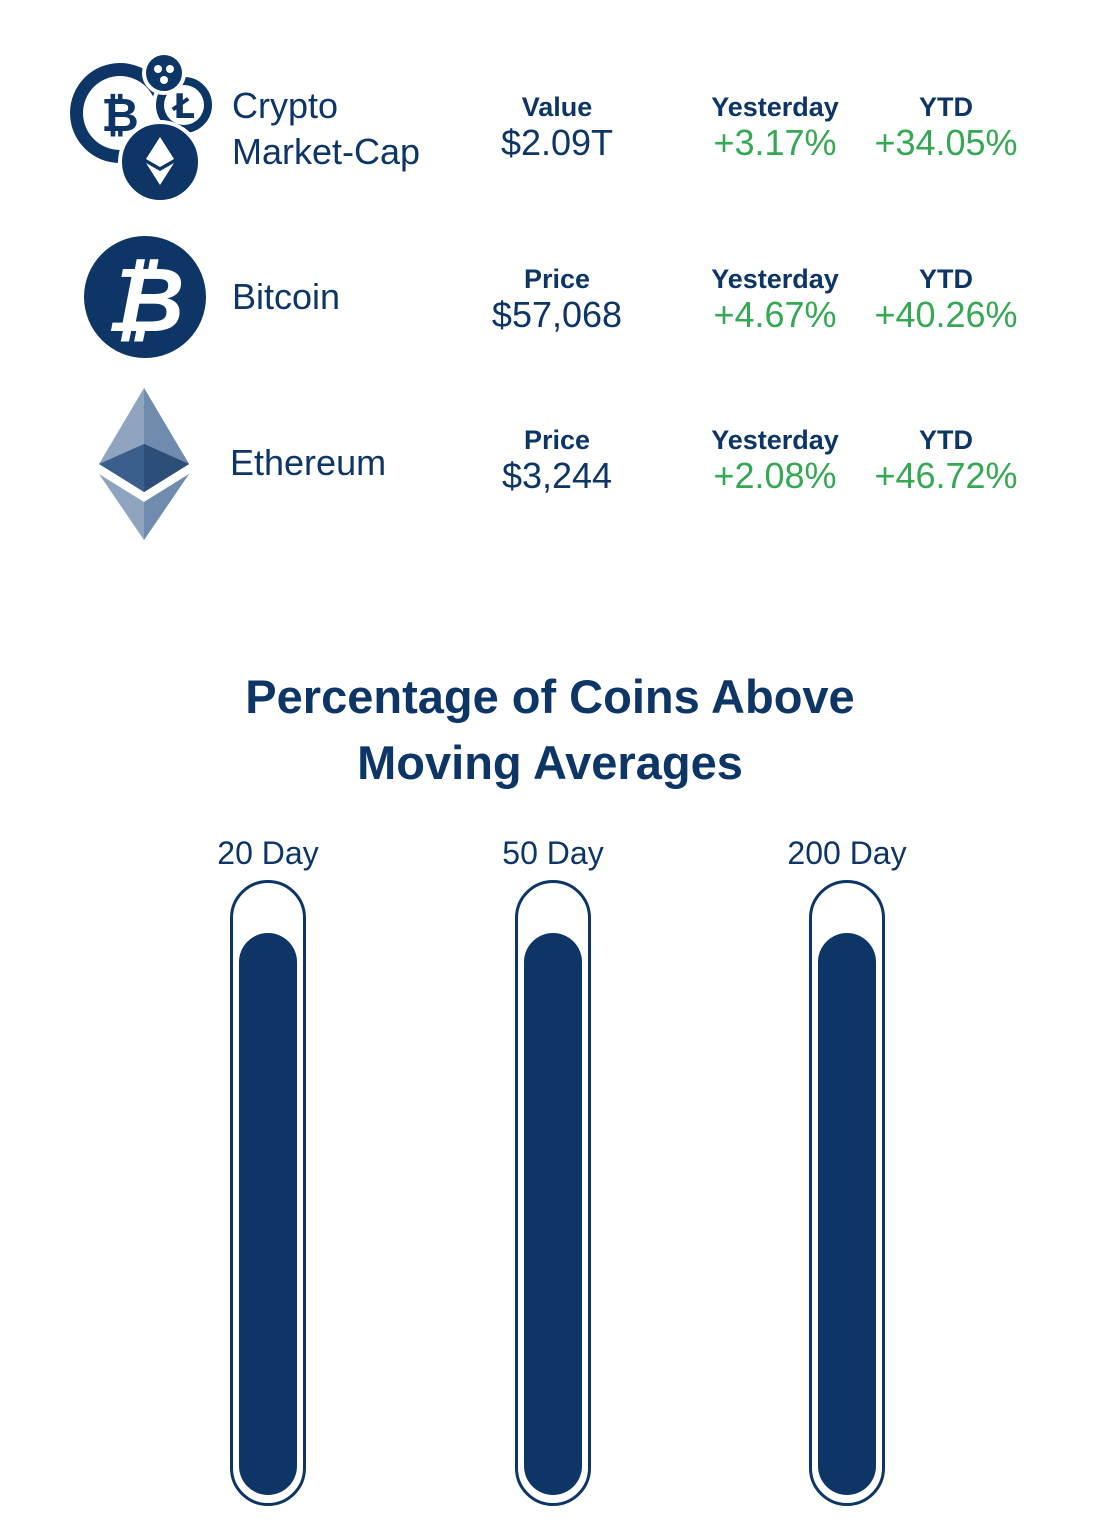 The image size is (1100, 1534). What do you see at coordinates (553, 853) in the screenshot?
I see `gauge-label: 50 Day` at bounding box center [553, 853].